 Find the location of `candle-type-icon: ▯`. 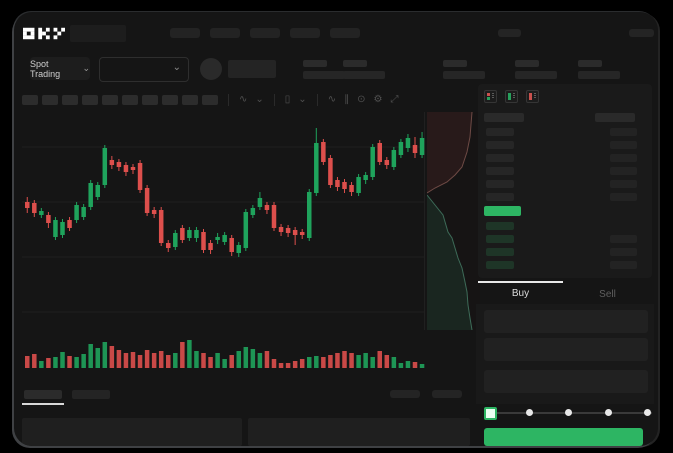

candle-type-icon: ▯ is located at coordinates (287, 99).